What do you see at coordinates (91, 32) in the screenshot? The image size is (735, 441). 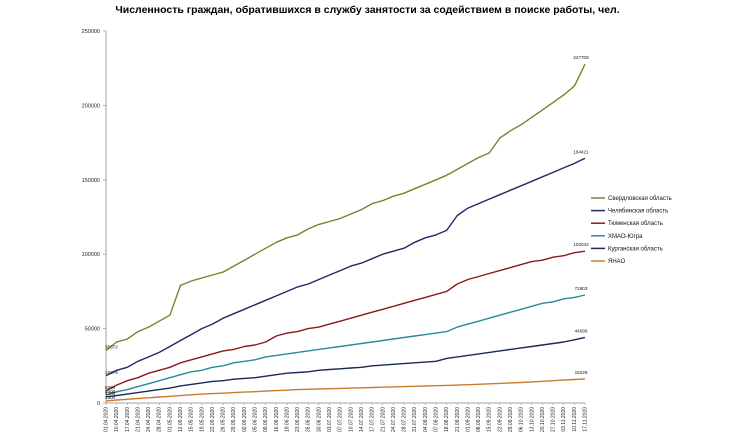 I see `y-tick-label: 250000` at bounding box center [91, 32].